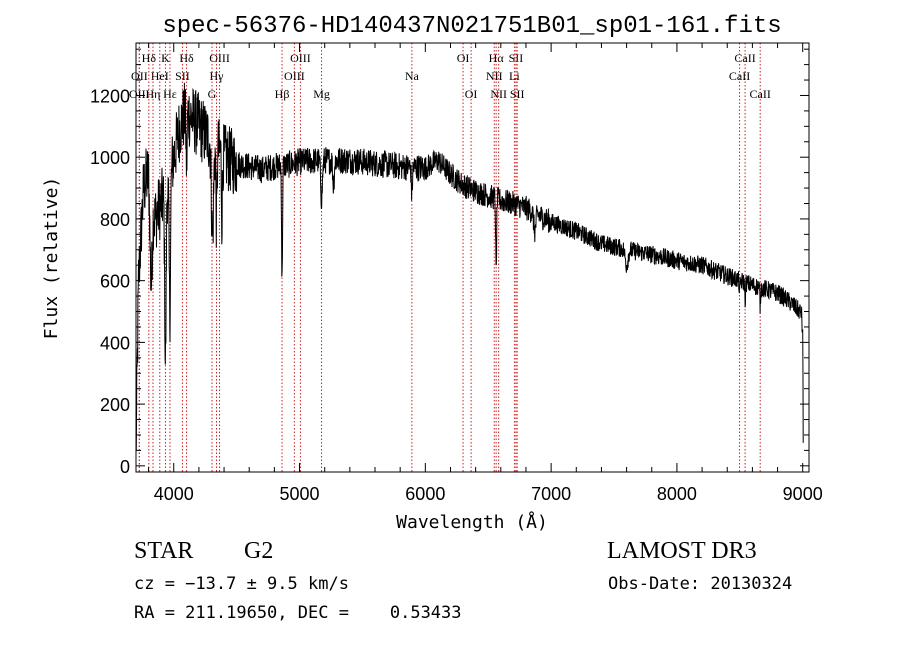  Describe the element at coordinates (497, 58) in the screenshot. I see `line-marker-label: Hα` at that location.